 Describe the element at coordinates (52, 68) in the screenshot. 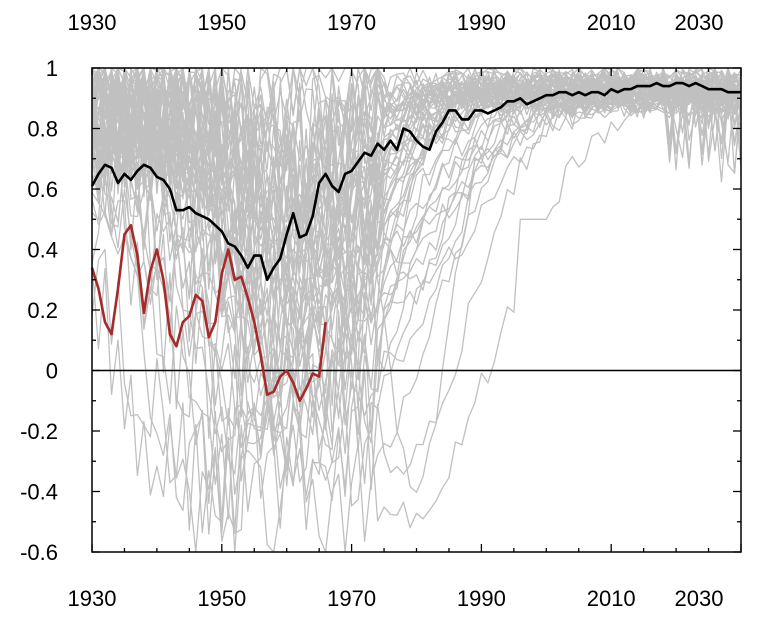

I see `y-tick-label: 1` at that location.